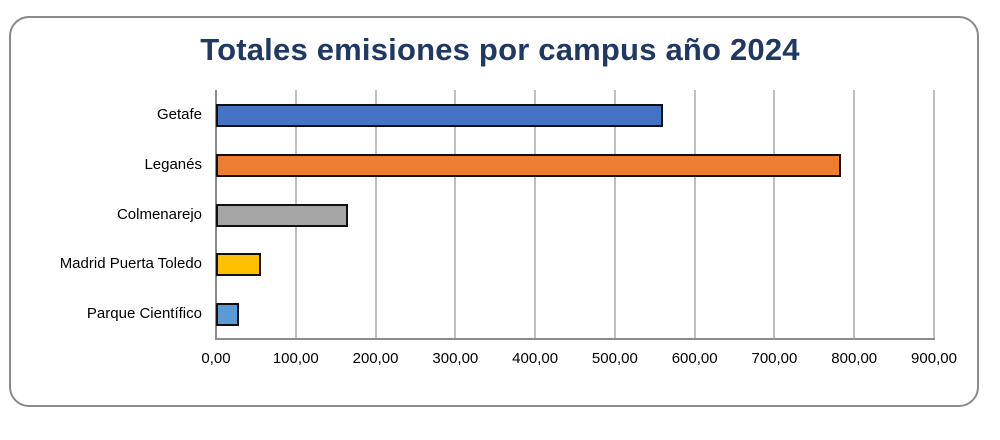 This screenshot has width=1000, height=440. I want to click on x-tick-label: 300,00, so click(455, 358).